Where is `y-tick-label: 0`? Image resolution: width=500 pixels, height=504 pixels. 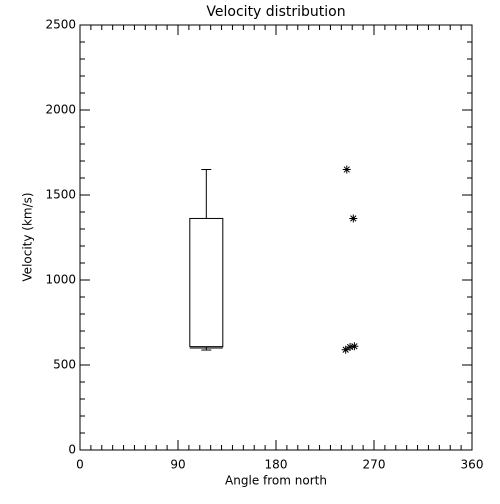
y-tick-label: 0 is located at coordinates (72, 450).